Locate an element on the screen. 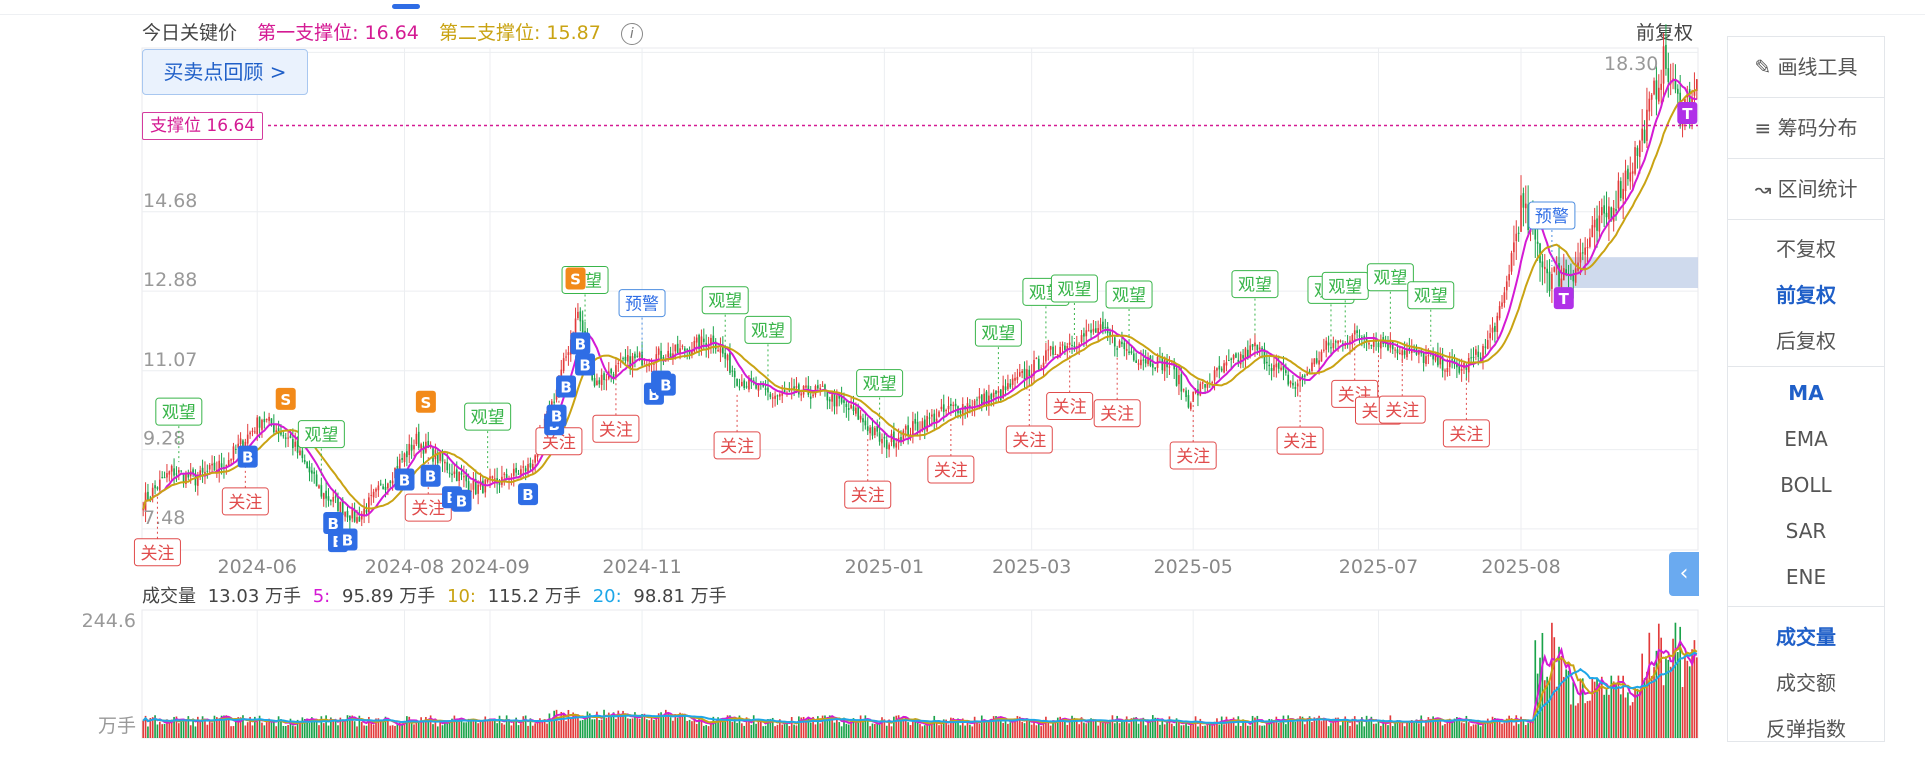 The image size is (1925, 769). adjust-backward: 后复权 is located at coordinates (1806, 341).